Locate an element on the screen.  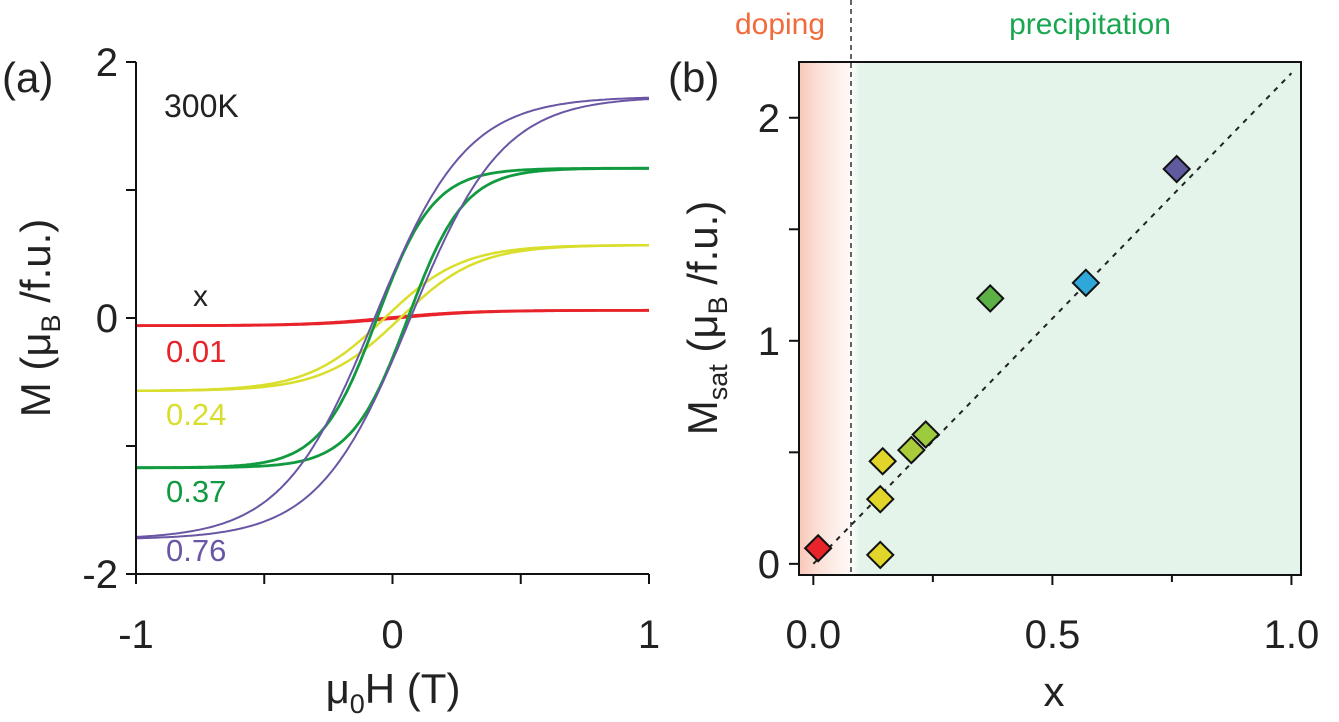
y-axis-label: Msat (μB /f.u.) is located at coordinates (706, 318).